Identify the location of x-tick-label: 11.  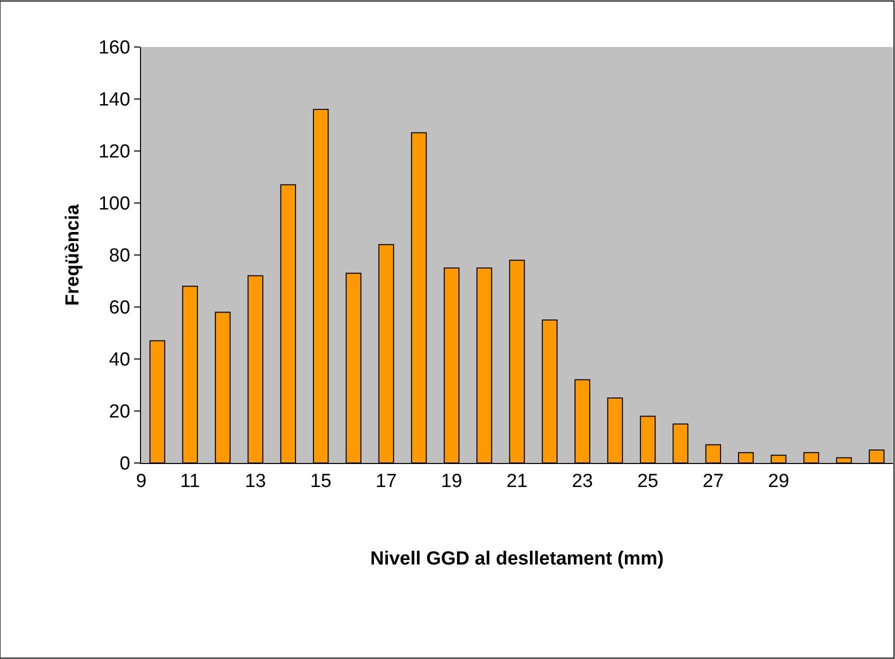
(190, 481).